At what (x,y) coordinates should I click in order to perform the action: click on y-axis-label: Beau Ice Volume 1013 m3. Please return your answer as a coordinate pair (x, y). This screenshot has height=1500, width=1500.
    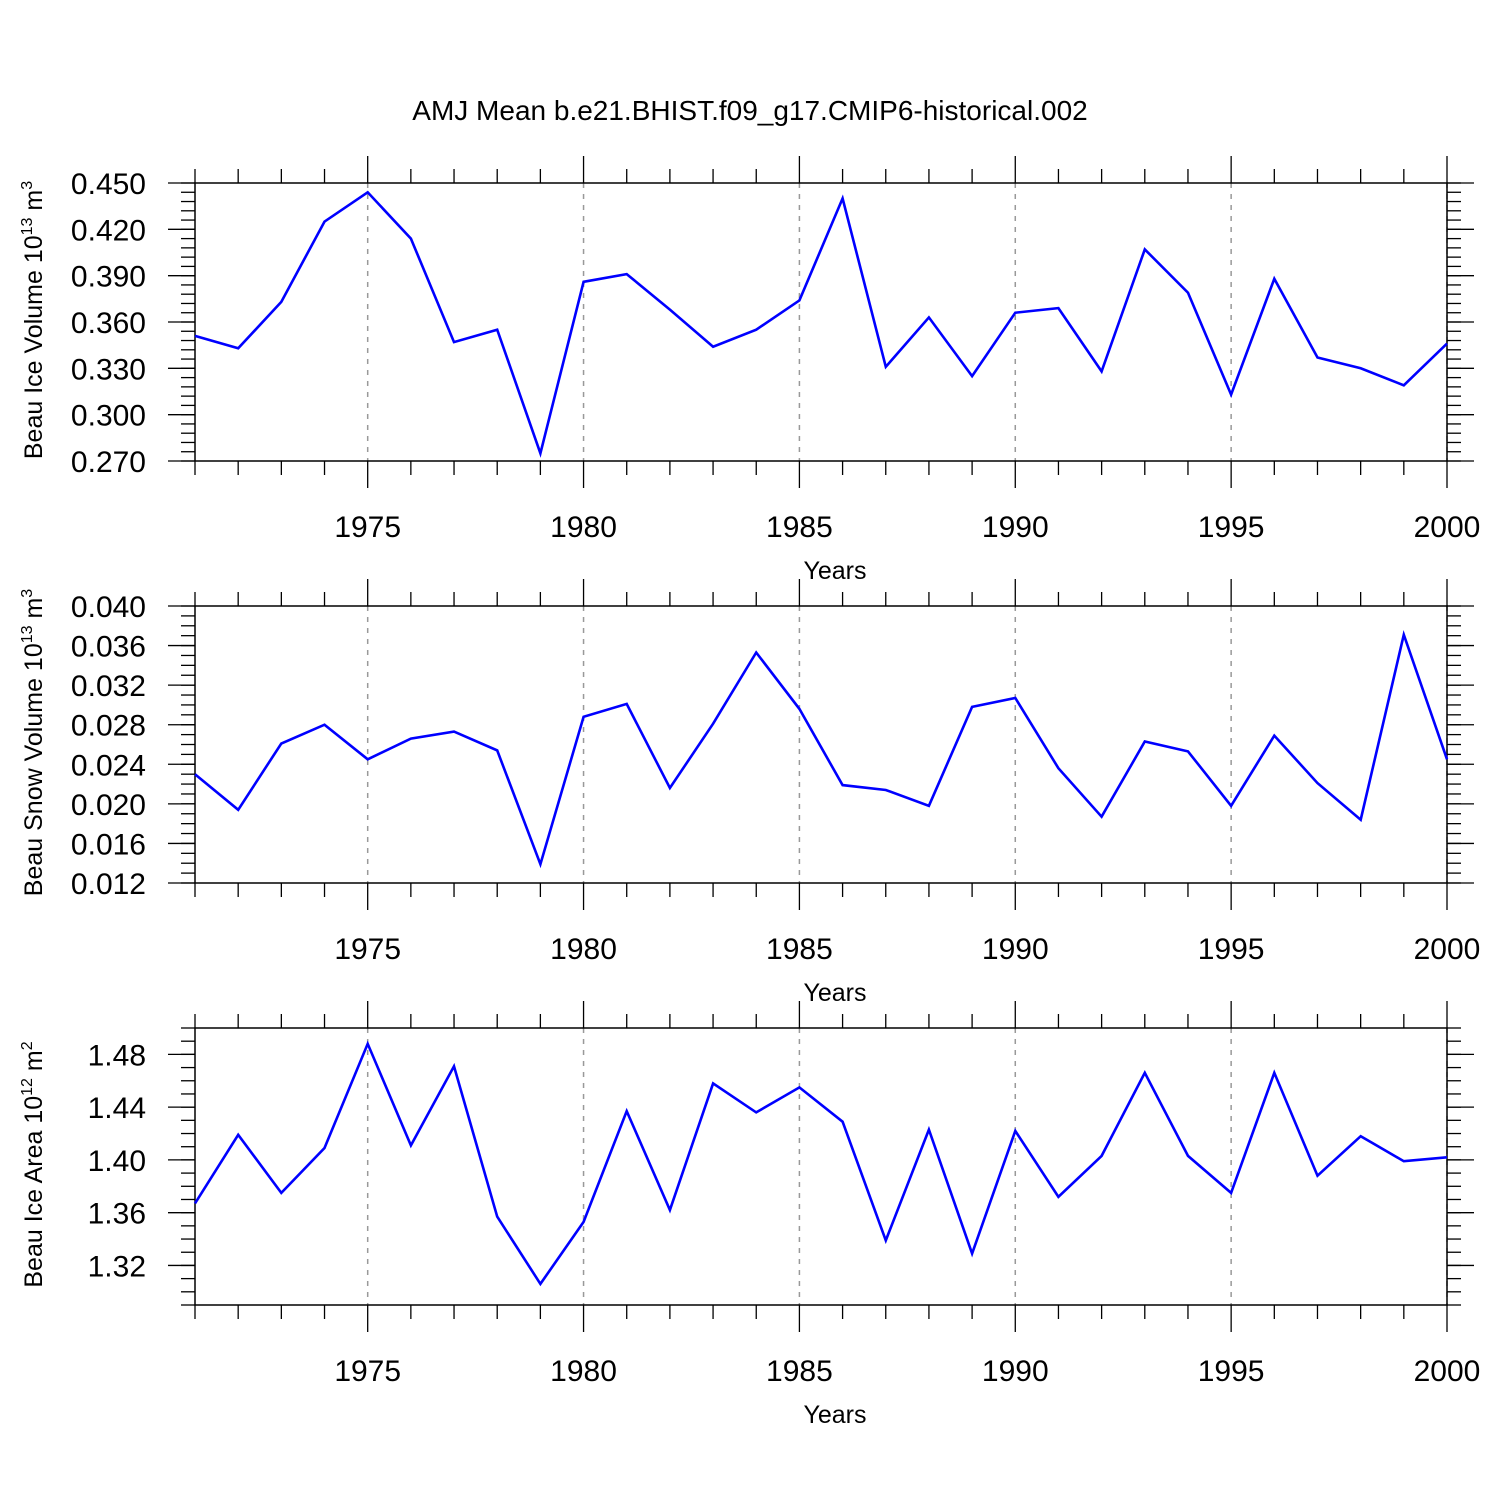
    Looking at the image, I should click on (33, 320).